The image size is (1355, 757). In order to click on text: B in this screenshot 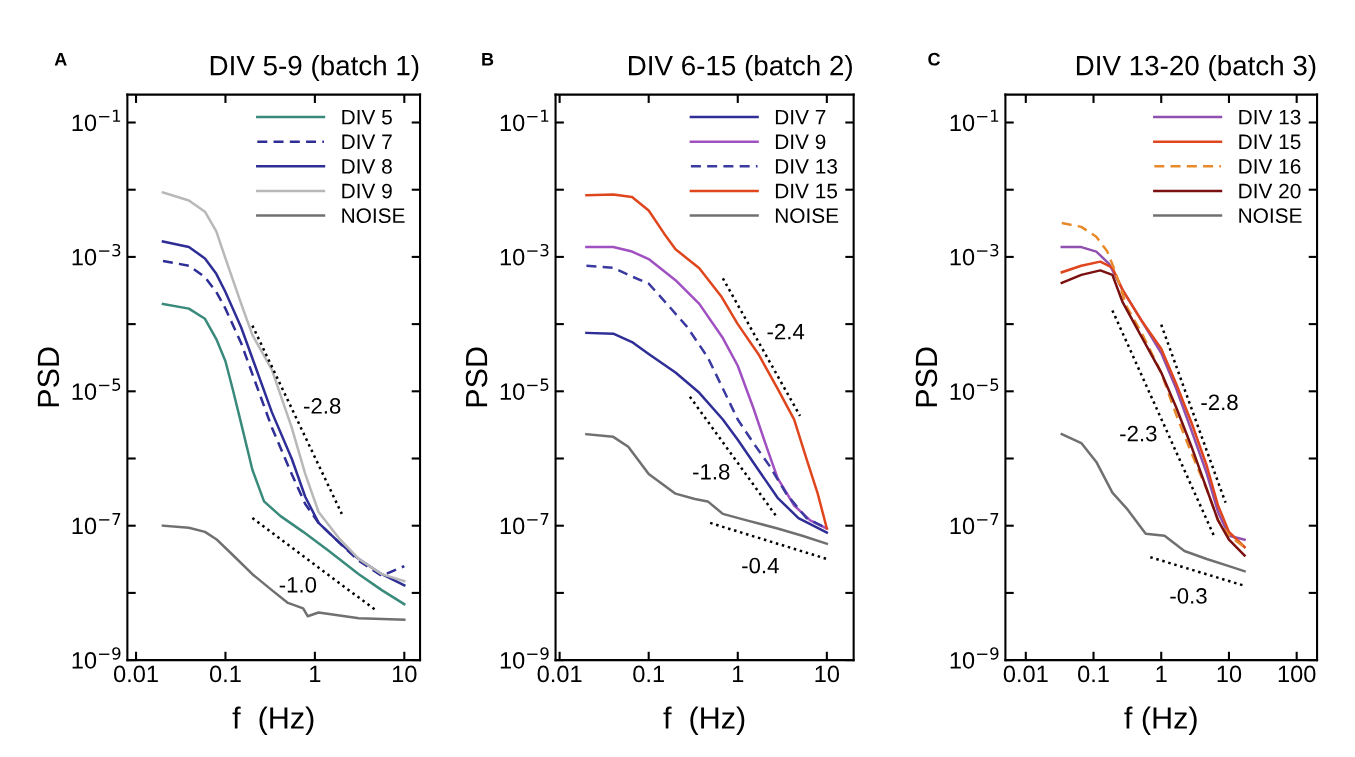, I will do `click(488, 59)`.